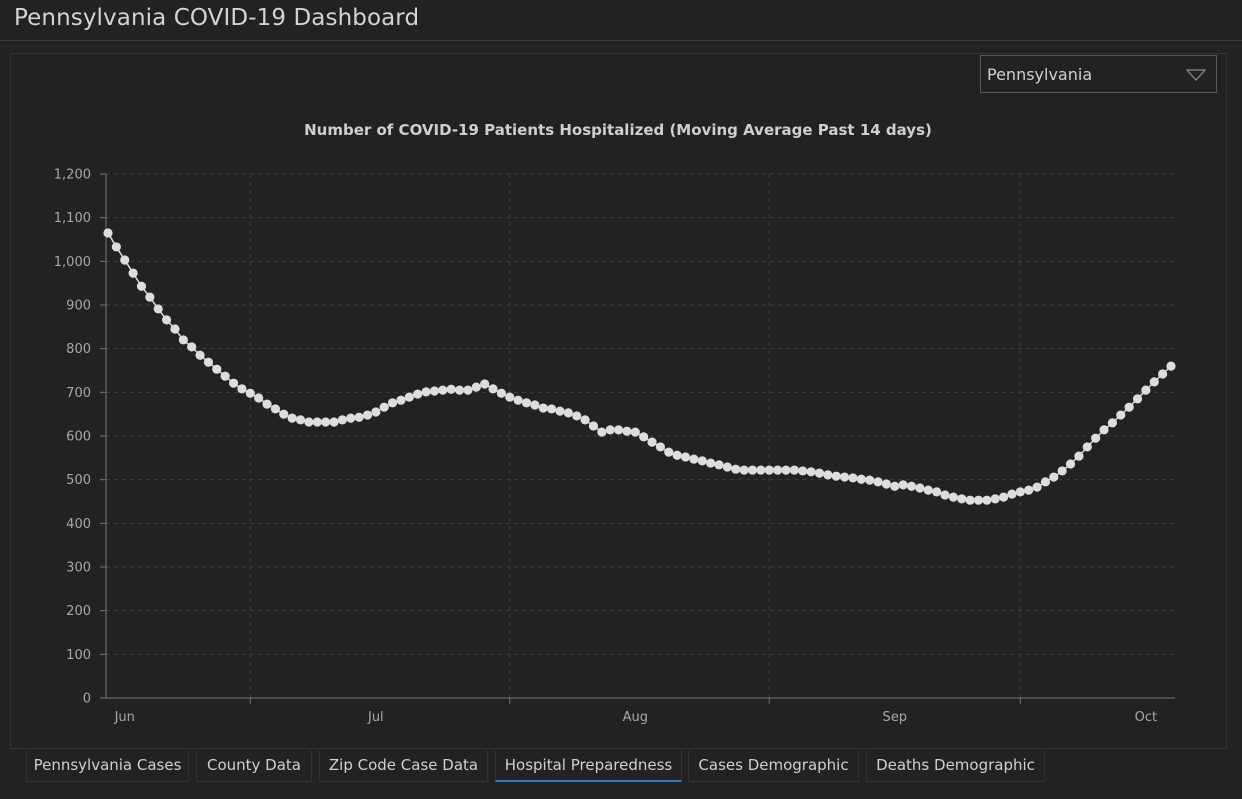 This screenshot has width=1242, height=799. What do you see at coordinates (1098, 74) in the screenshot?
I see `region-select: Pennsylvania` at bounding box center [1098, 74].